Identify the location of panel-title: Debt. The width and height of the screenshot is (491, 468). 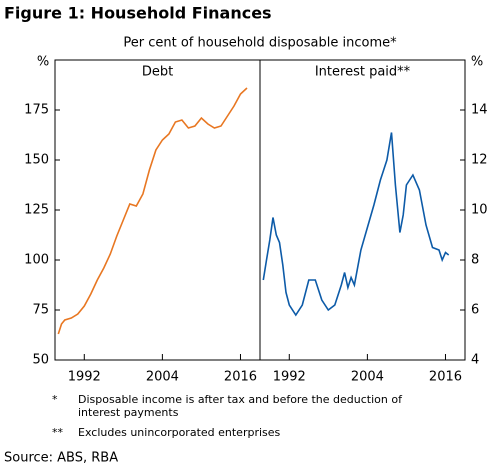
(157, 72).